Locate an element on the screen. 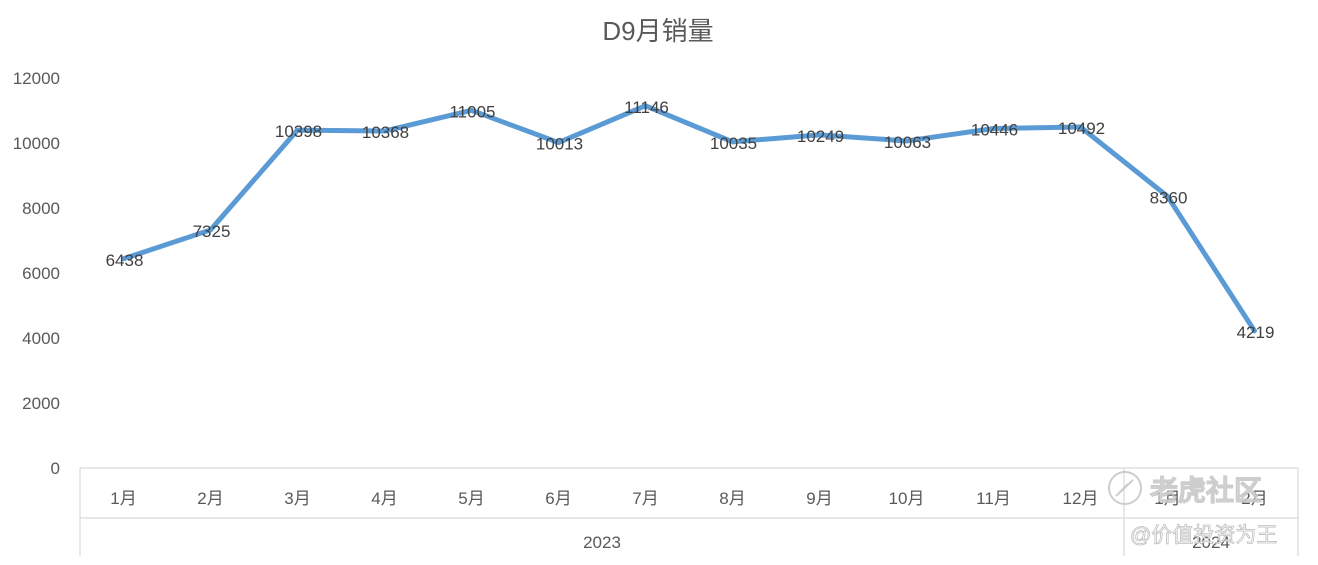 Image resolution: width=1318 pixels, height=565 pixels. y-tick-label: 4000 is located at coordinates (41, 338).